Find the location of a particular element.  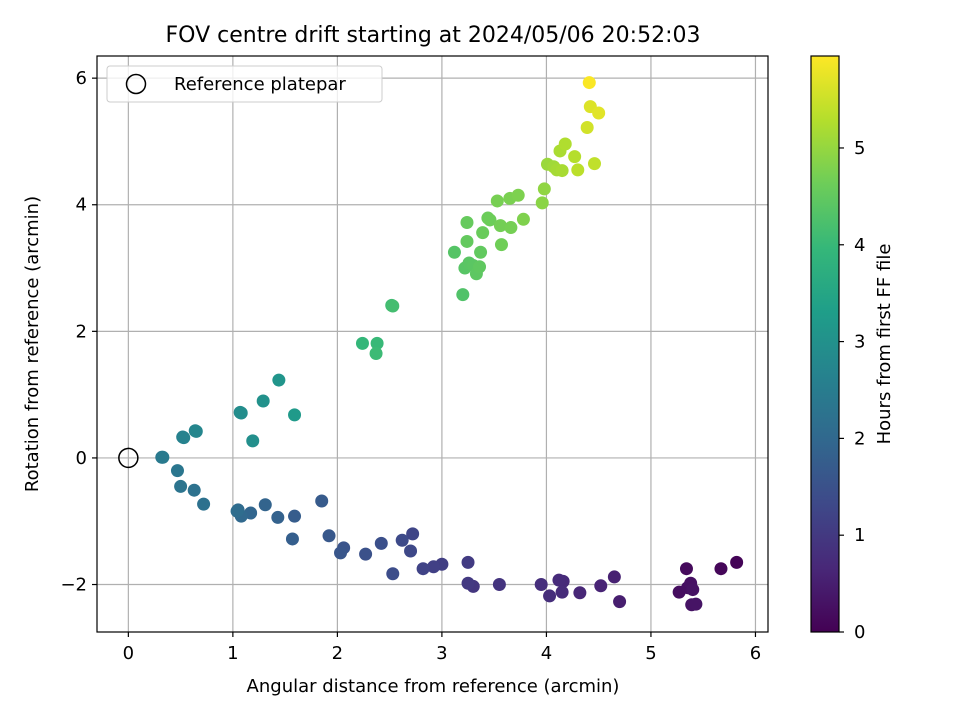

colorbar-tick-label: 5 is located at coordinates (859, 148).